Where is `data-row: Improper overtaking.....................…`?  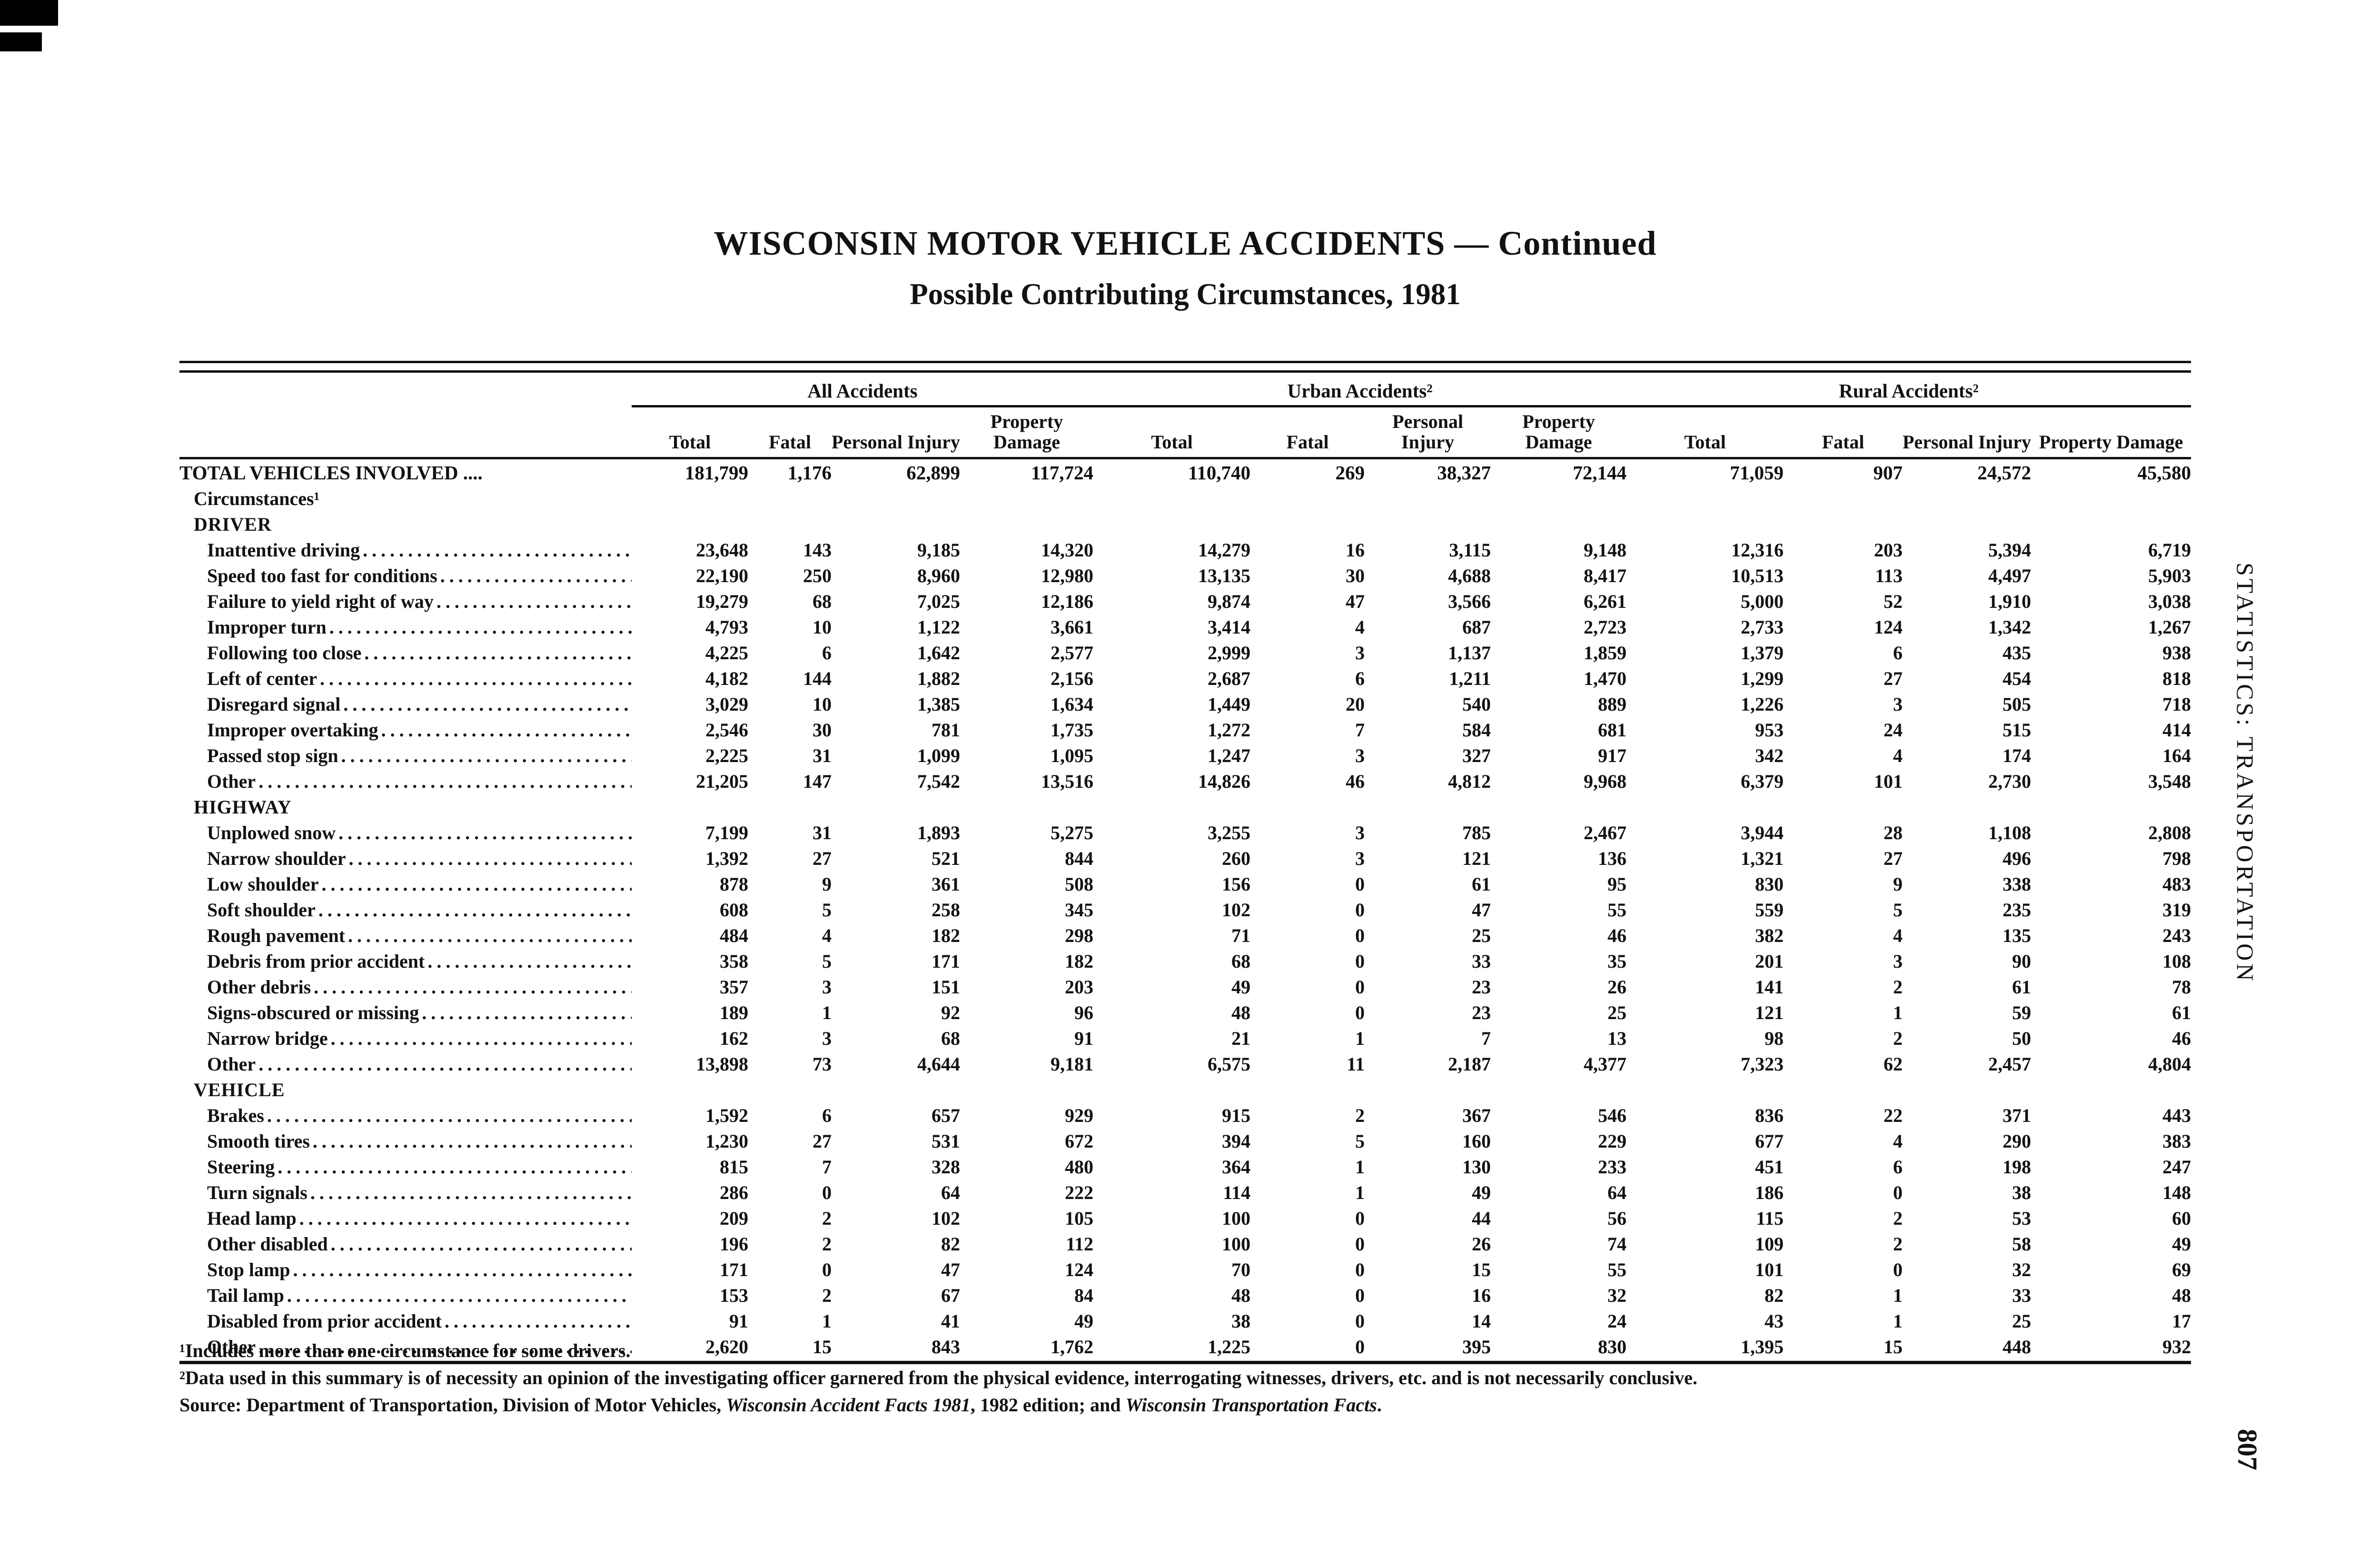 data-row: Improper overtaking.....................… is located at coordinates (1185, 728).